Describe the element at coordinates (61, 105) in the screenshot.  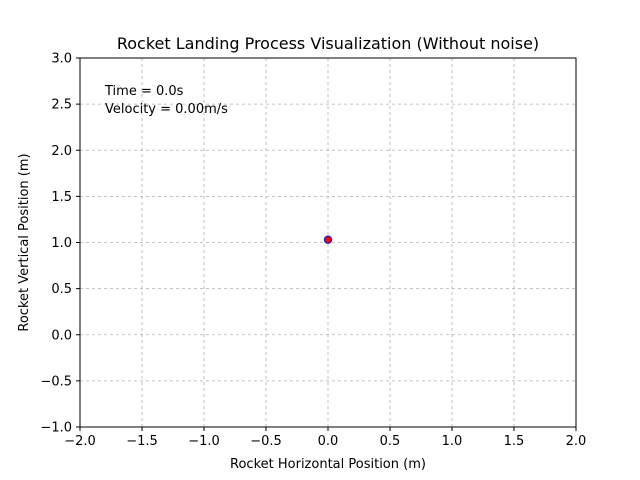
I see `y-tick-label: 2.5` at that location.